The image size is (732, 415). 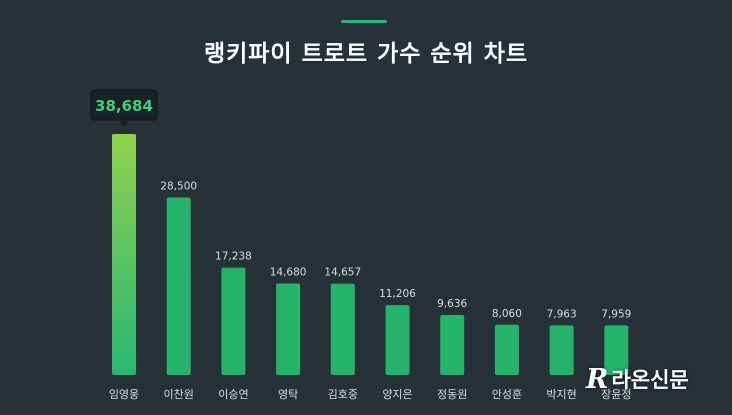 I want to click on category-label: 김호중, so click(x=343, y=394).